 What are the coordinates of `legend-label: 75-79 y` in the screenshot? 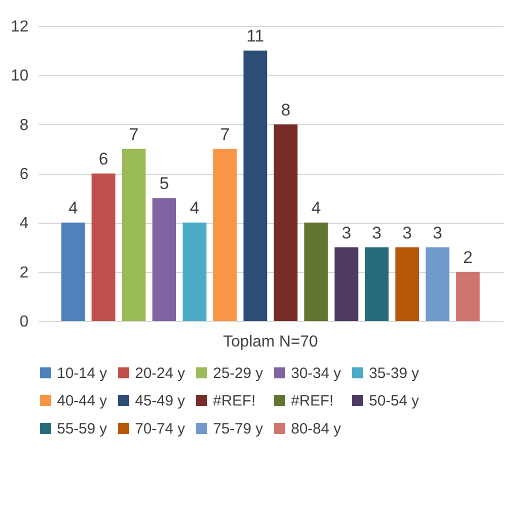 It's located at (238, 429).